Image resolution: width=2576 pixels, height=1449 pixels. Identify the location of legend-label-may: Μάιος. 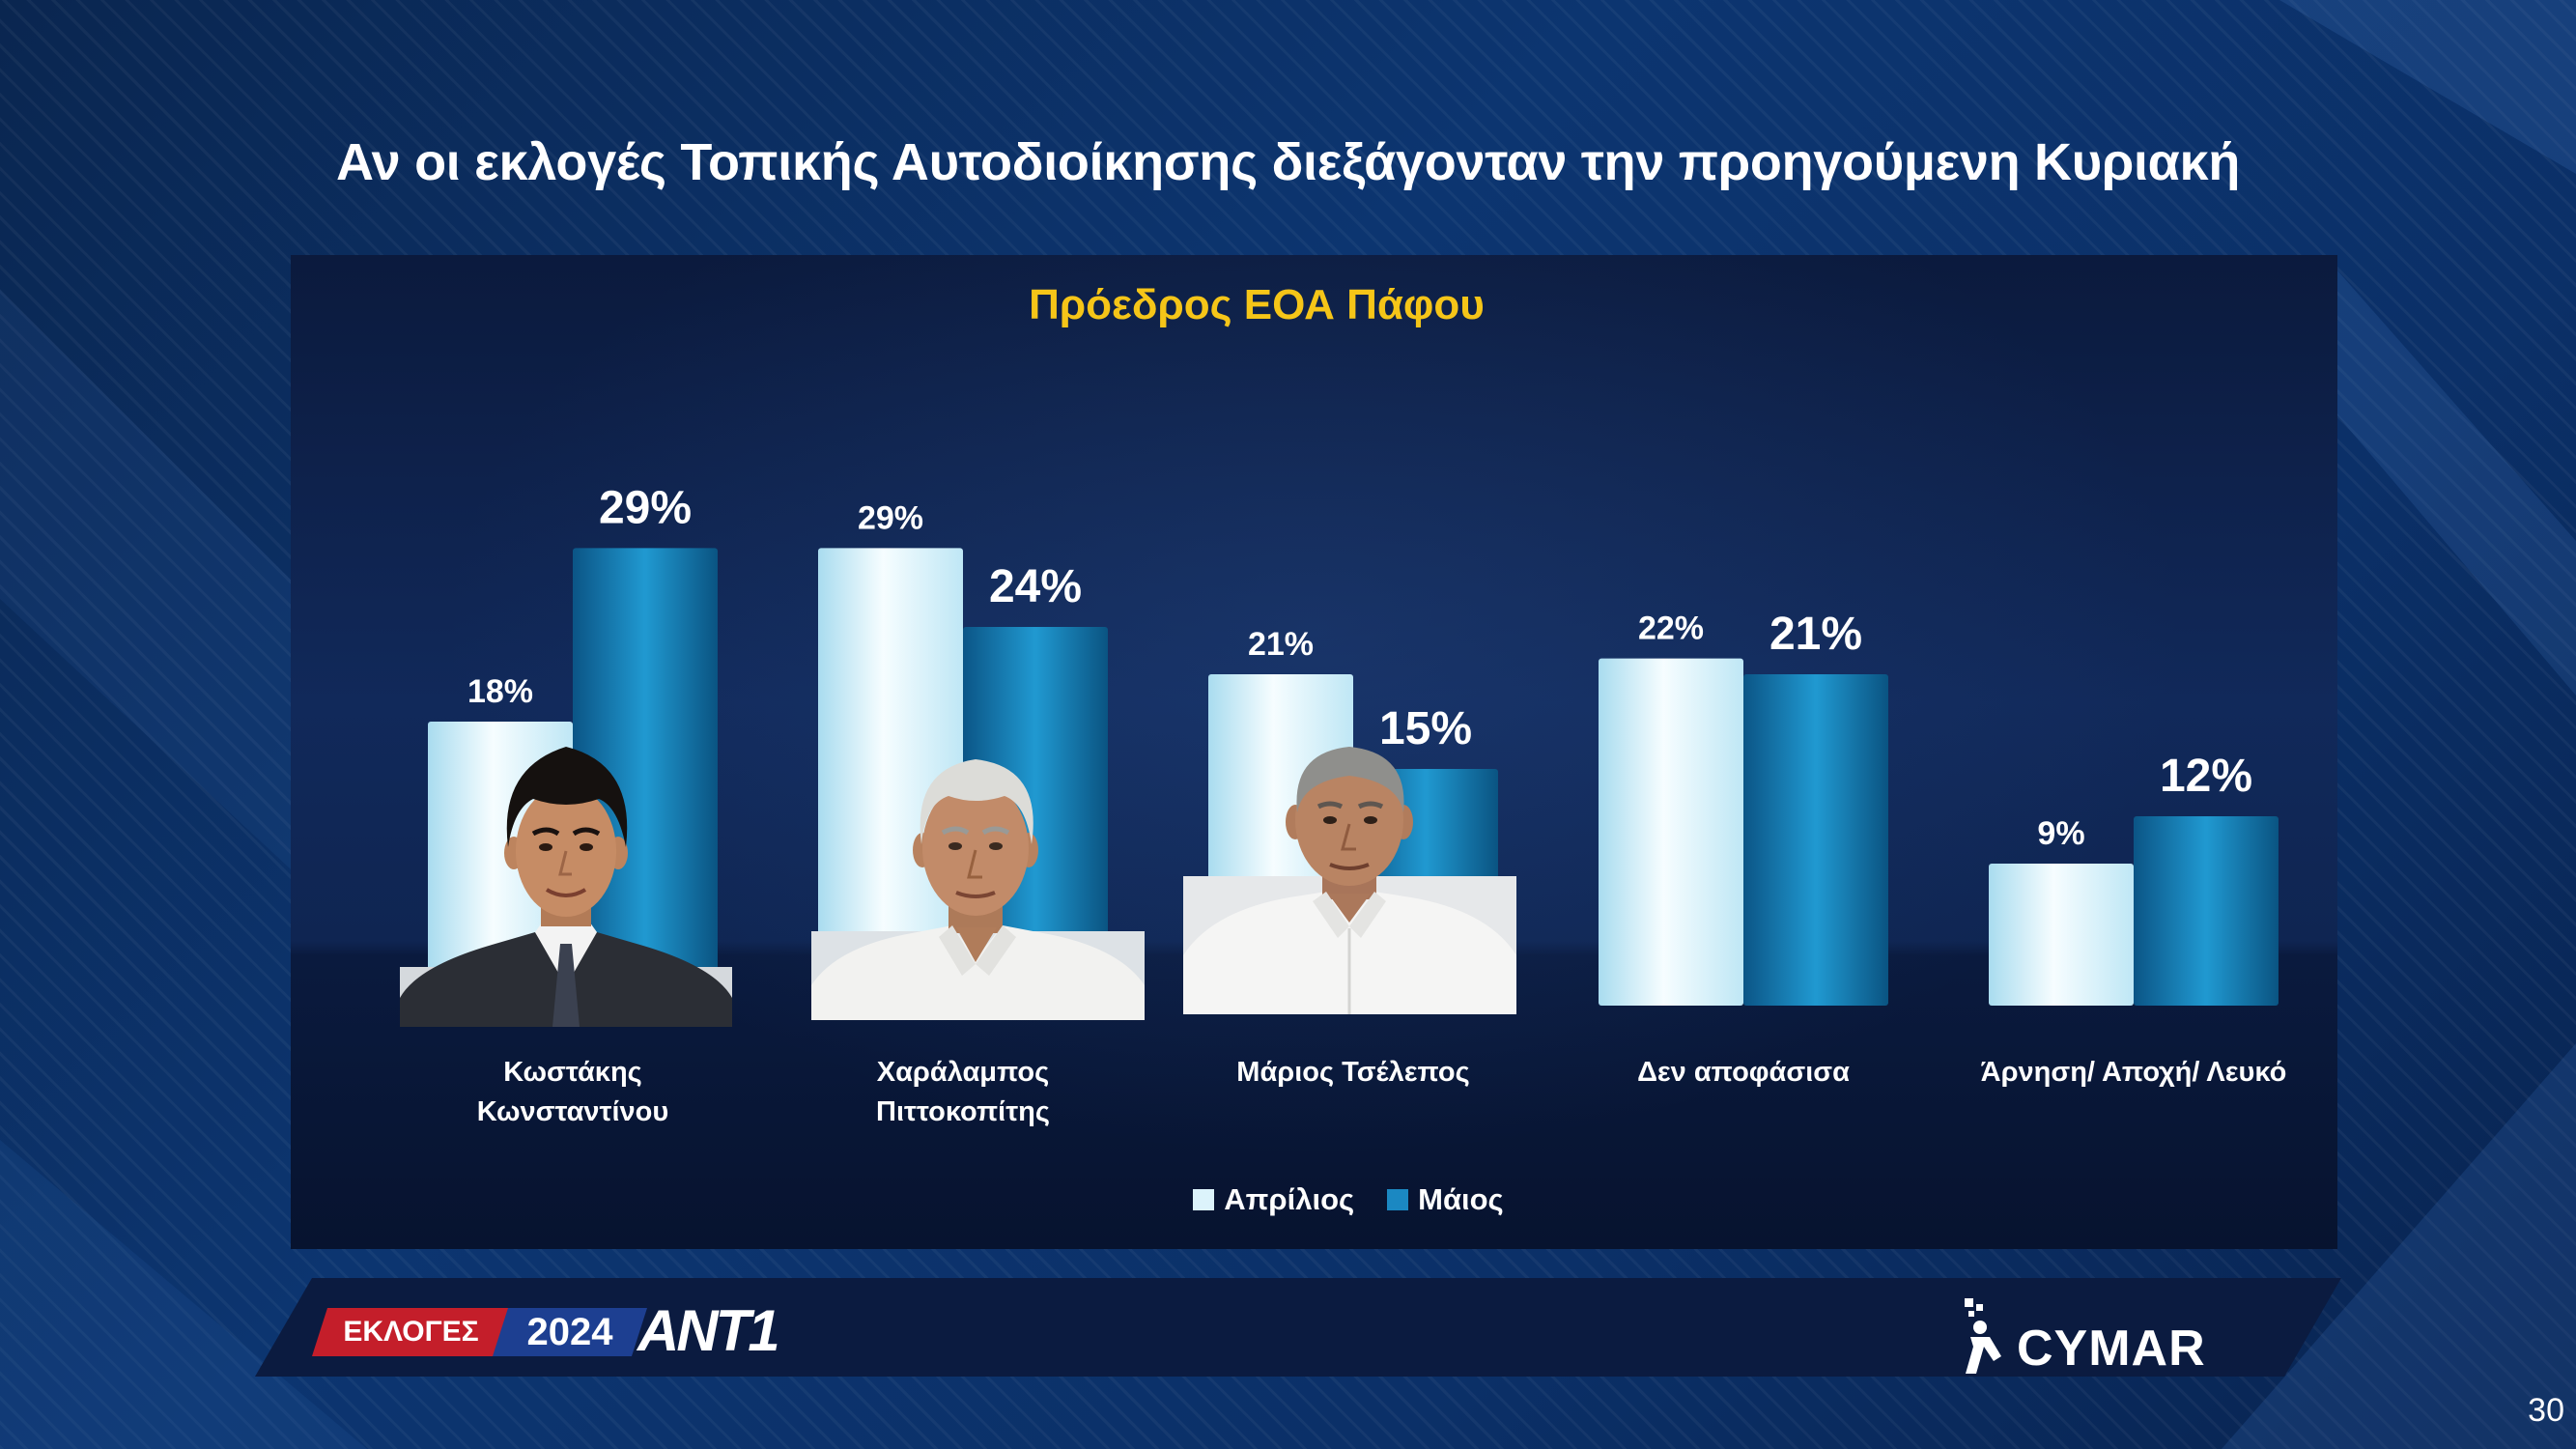
(1461, 1199).